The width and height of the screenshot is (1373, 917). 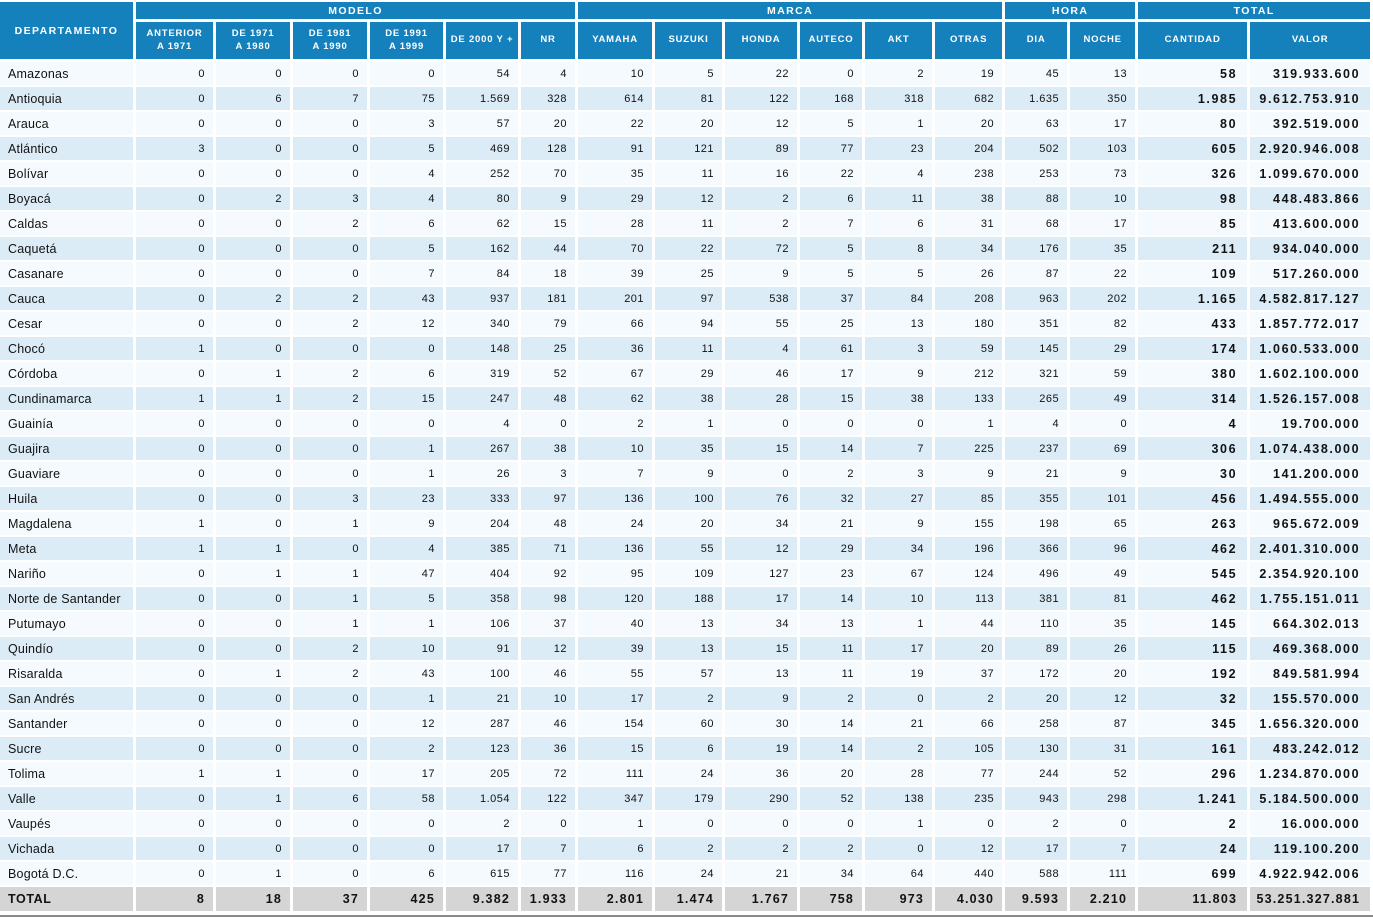 What do you see at coordinates (833, 474) in the screenshot?
I see `auteco-cell: 2` at bounding box center [833, 474].